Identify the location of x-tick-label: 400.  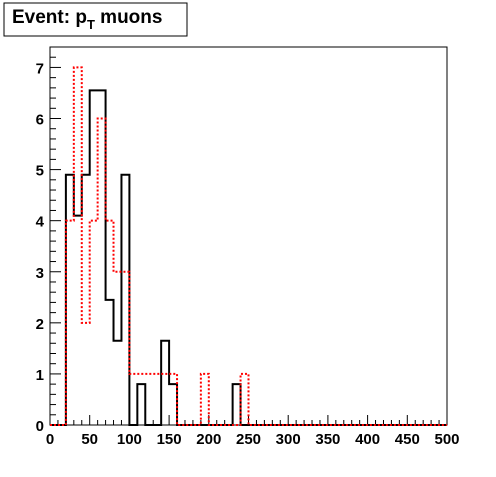
(367, 439).